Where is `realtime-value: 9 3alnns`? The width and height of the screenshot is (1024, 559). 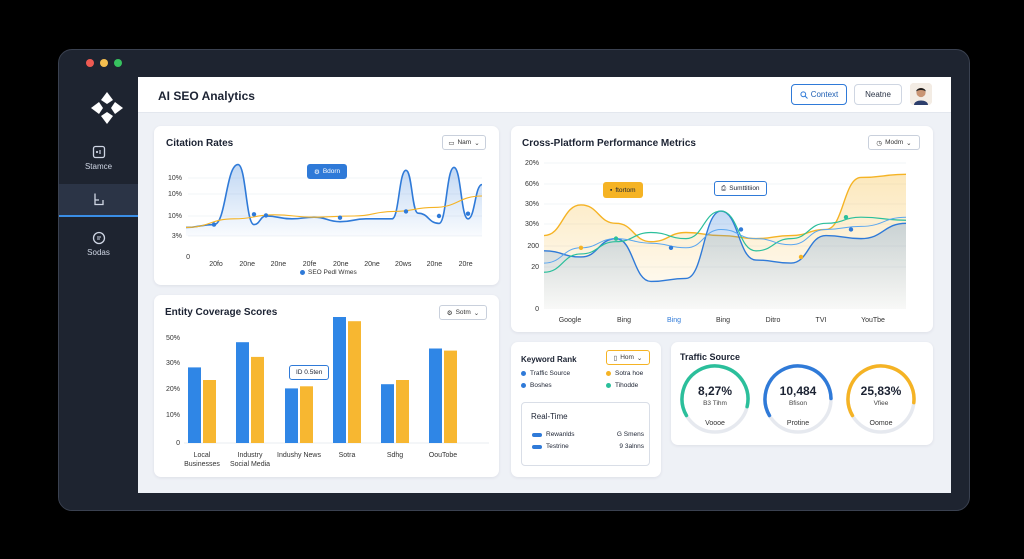 realtime-value: 9 3alnns is located at coordinates (631, 446).